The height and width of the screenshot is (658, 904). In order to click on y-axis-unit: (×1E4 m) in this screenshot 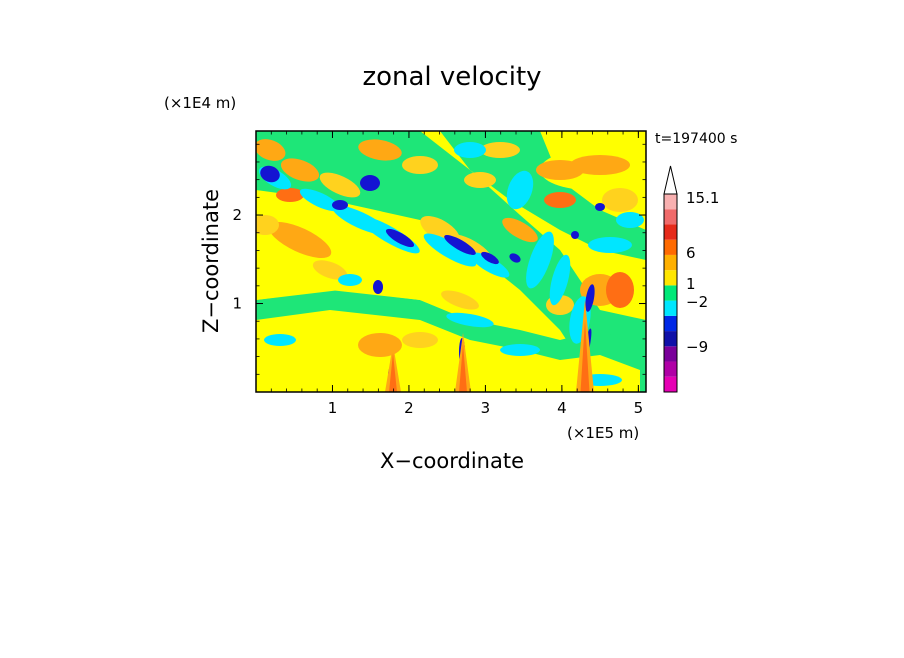, I will do `click(200, 103)`.